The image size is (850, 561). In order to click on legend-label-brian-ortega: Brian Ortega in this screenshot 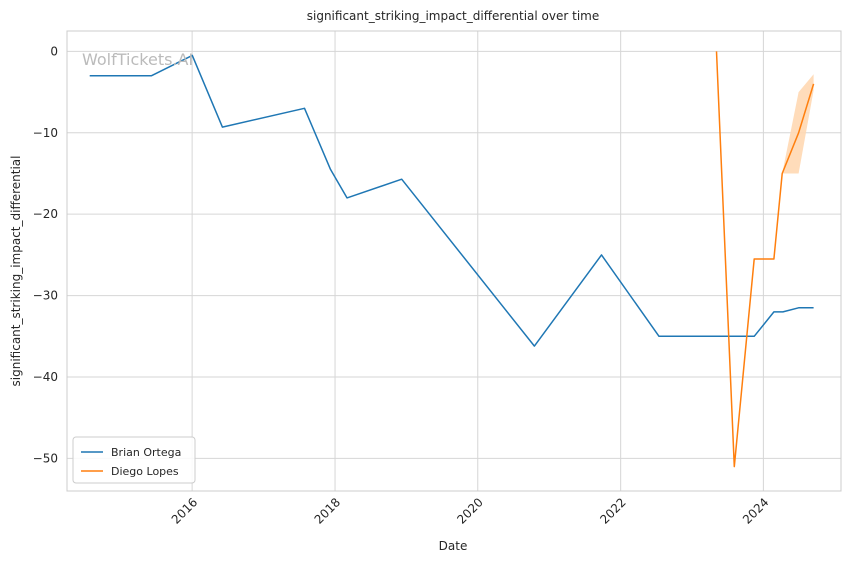, I will do `click(146, 452)`.